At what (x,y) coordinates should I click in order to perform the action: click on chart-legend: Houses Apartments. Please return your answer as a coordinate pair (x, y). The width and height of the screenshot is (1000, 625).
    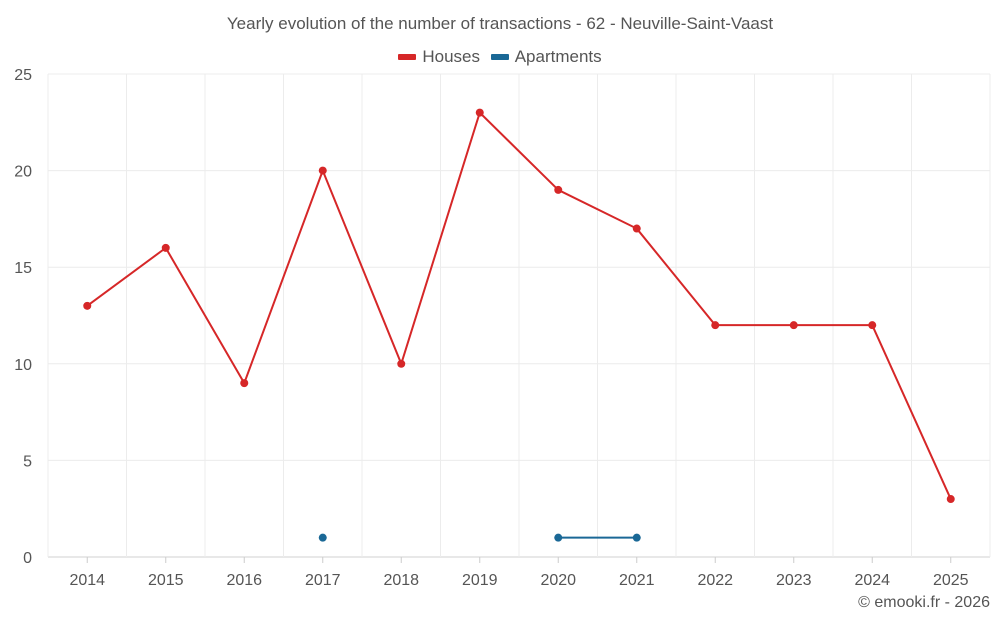
    Looking at the image, I should click on (500, 56).